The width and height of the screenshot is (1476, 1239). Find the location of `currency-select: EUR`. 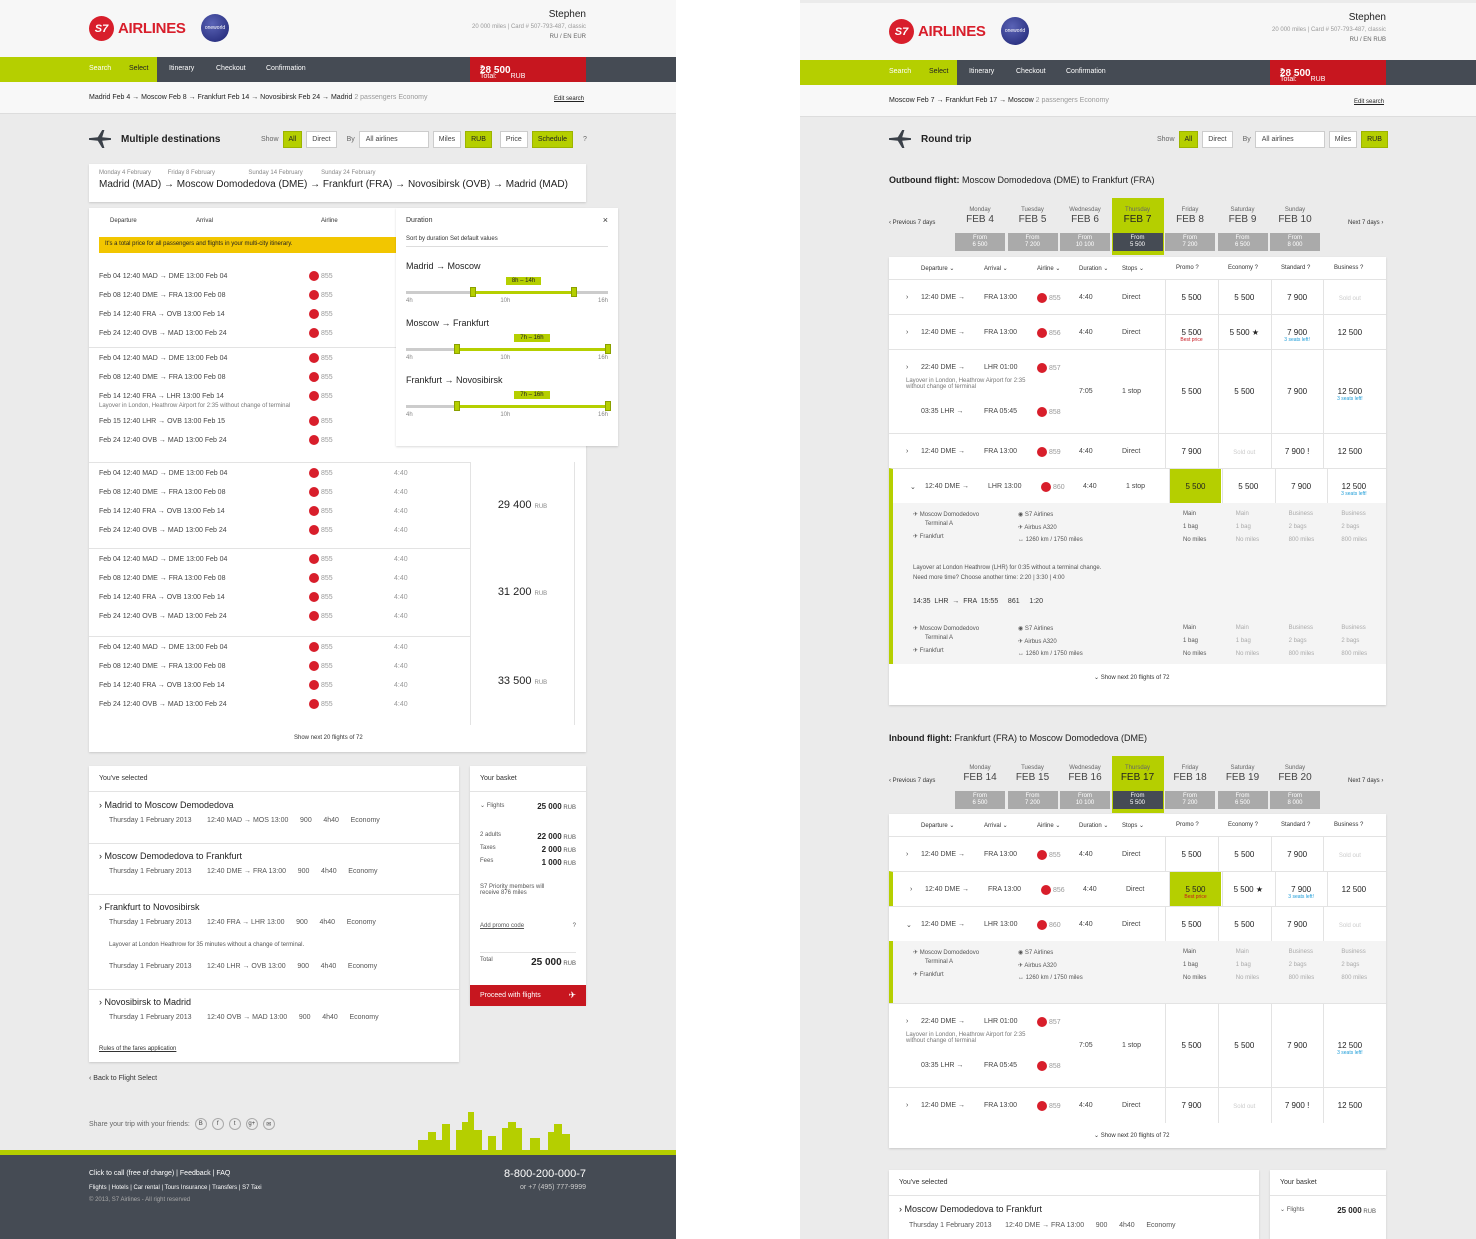

currency-select: EUR is located at coordinates (579, 37).